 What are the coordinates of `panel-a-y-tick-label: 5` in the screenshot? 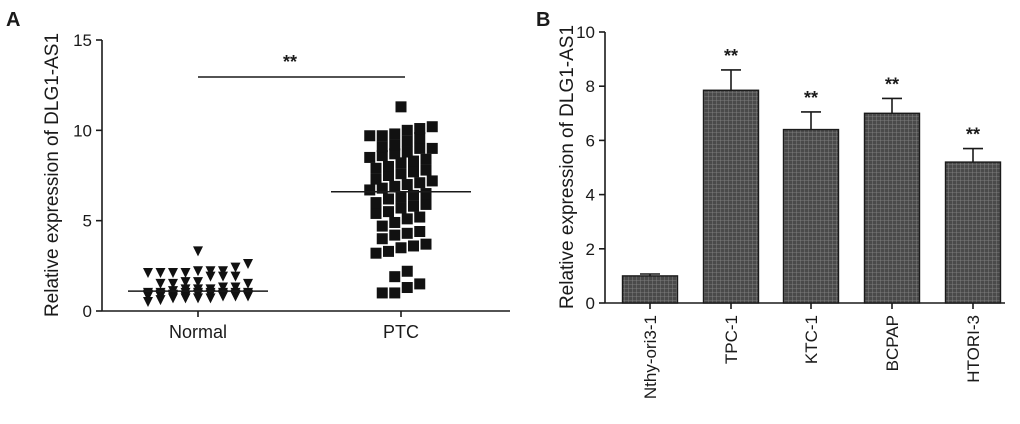 It's located at (87, 221).